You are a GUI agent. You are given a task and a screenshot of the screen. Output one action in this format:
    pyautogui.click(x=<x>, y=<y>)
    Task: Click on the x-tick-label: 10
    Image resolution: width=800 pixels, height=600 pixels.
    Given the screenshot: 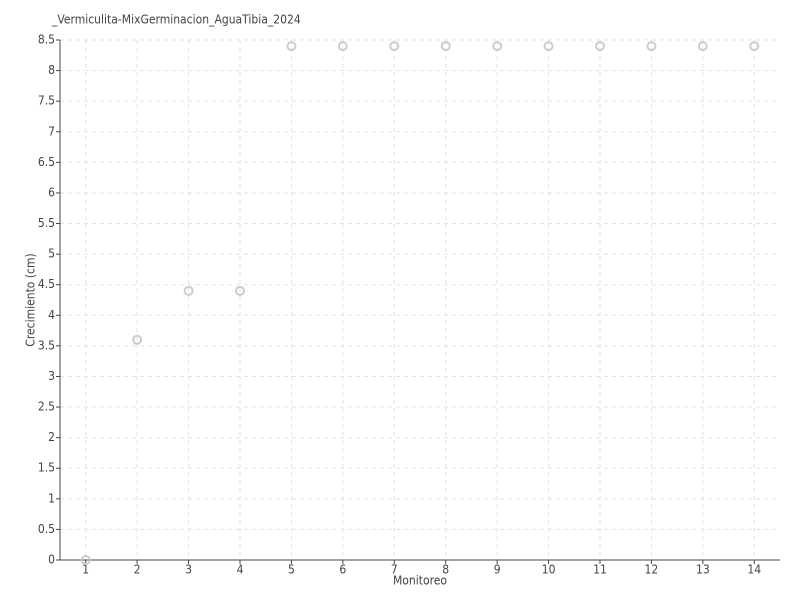 What is the action you would take?
    pyautogui.click(x=549, y=570)
    